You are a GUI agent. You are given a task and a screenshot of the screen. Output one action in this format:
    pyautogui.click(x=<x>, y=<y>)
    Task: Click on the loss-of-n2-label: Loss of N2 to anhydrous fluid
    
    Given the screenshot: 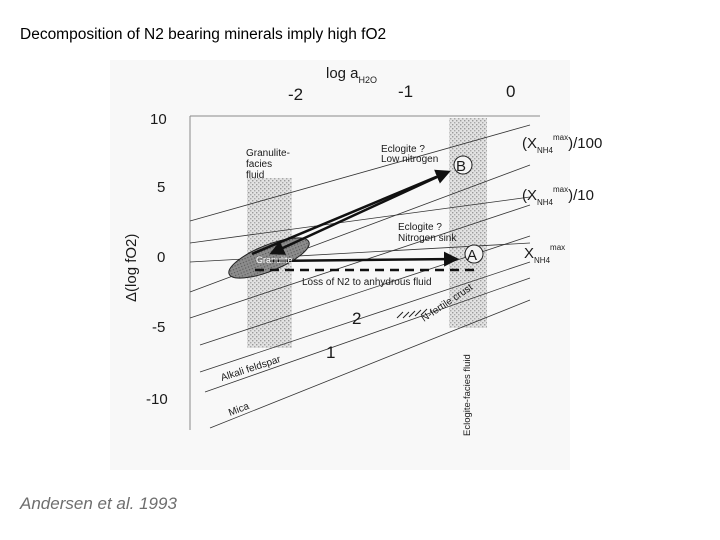 What is the action you would take?
    pyautogui.click(x=367, y=282)
    